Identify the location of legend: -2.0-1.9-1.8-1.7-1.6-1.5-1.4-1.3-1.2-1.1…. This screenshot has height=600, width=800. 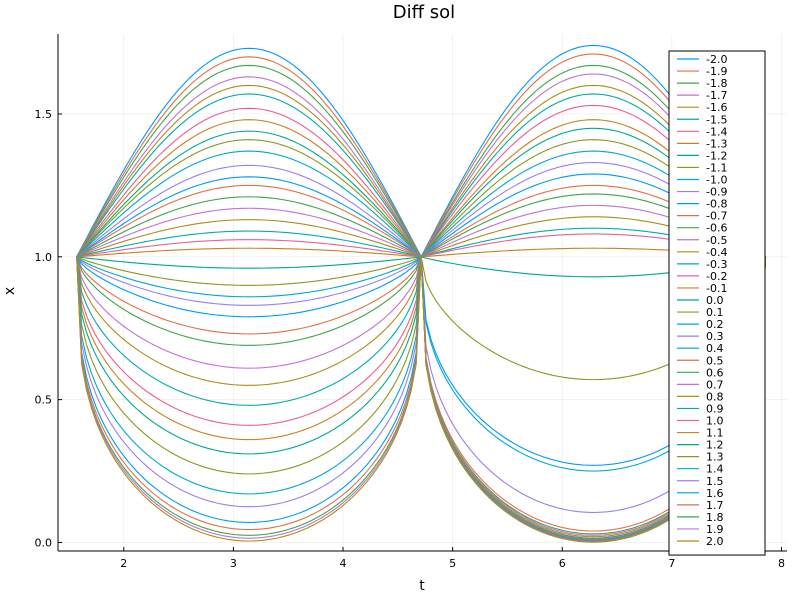
(717, 303).